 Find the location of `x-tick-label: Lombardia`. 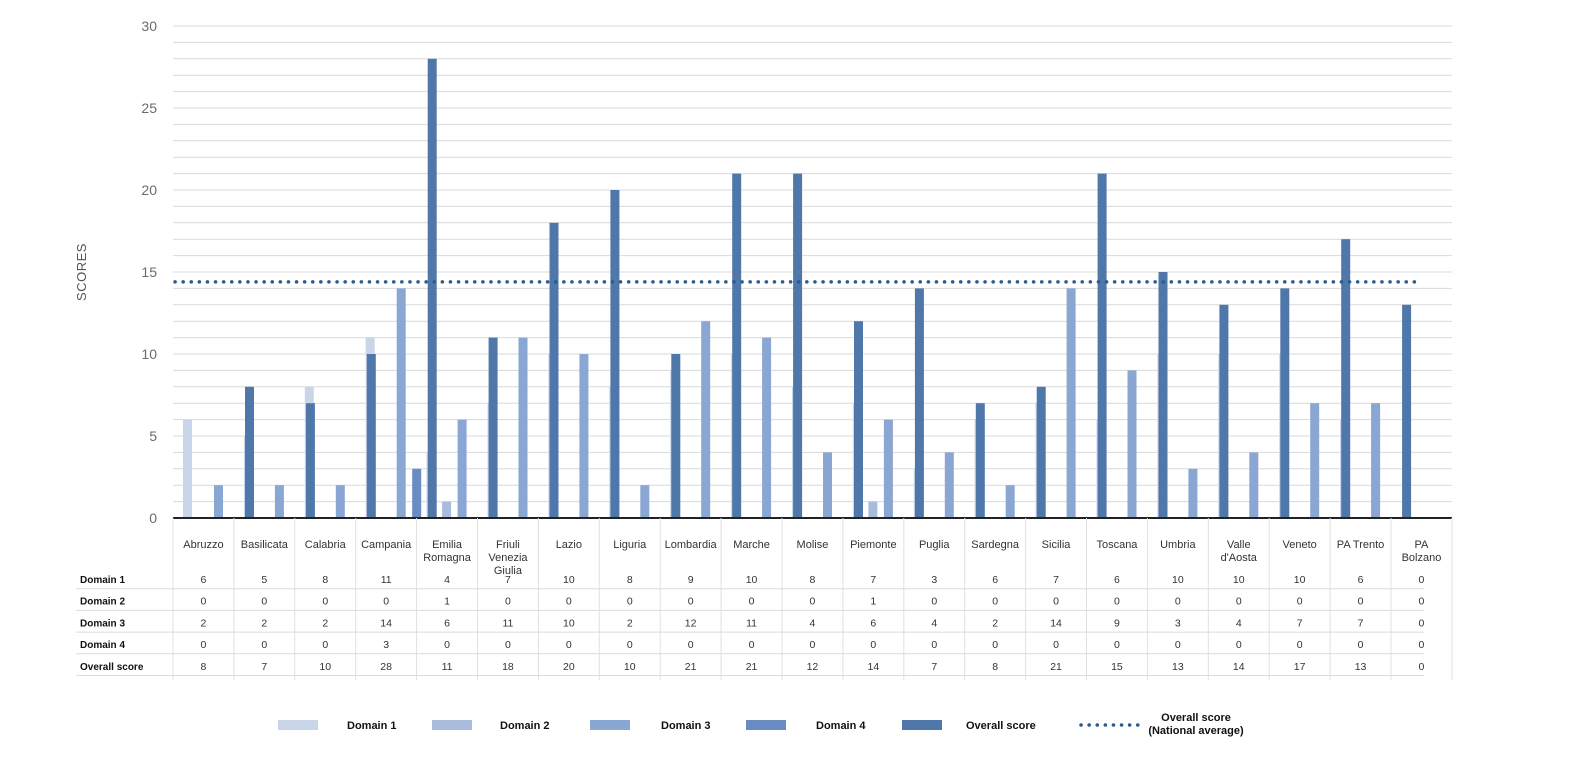

x-tick-label: Lombardia is located at coordinates (691, 545).